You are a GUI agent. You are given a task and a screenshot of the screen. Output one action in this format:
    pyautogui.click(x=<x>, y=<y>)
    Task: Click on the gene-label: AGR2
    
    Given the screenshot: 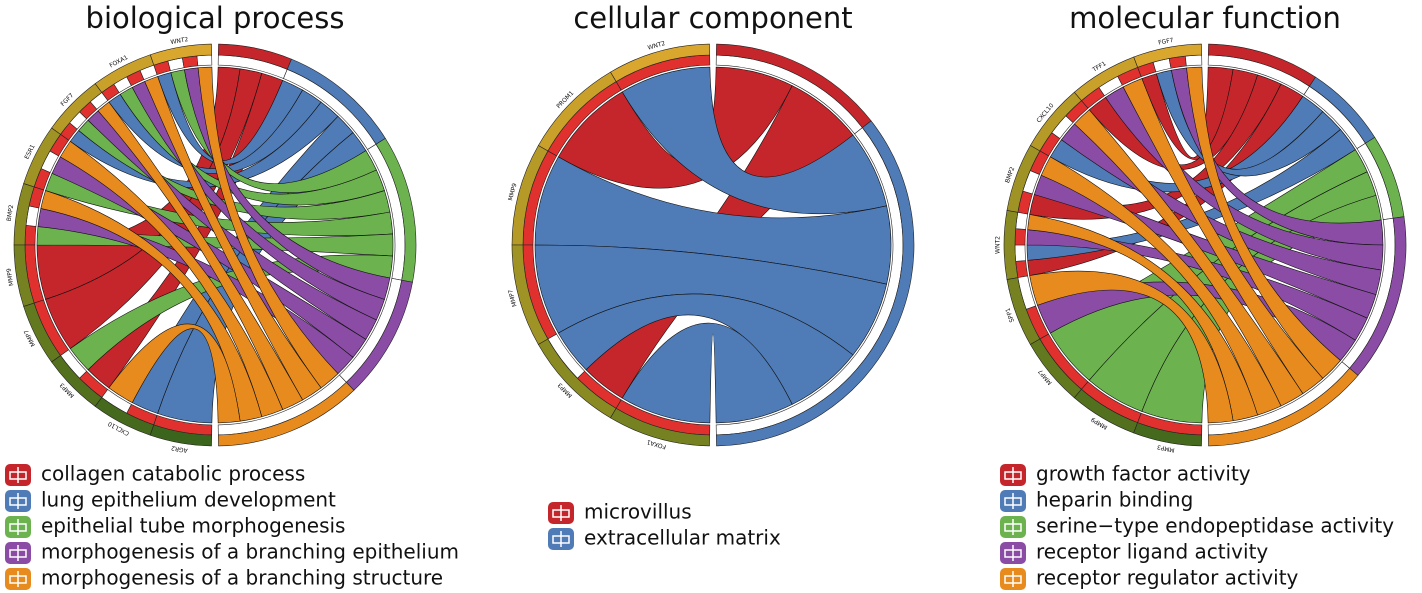 What is the action you would take?
    pyautogui.click(x=179, y=449)
    